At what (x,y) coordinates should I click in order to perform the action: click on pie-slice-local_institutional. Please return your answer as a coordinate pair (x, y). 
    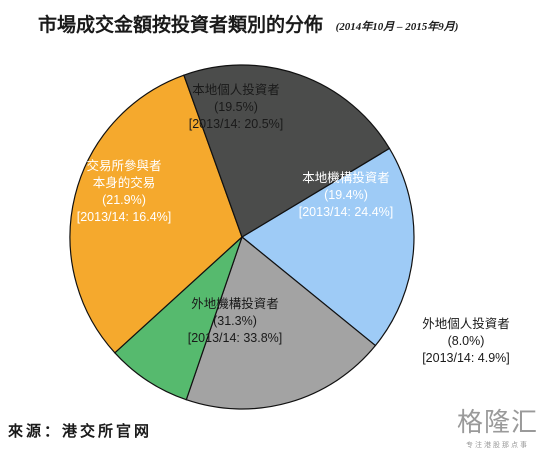
    Looking at the image, I should click on (281, 322).